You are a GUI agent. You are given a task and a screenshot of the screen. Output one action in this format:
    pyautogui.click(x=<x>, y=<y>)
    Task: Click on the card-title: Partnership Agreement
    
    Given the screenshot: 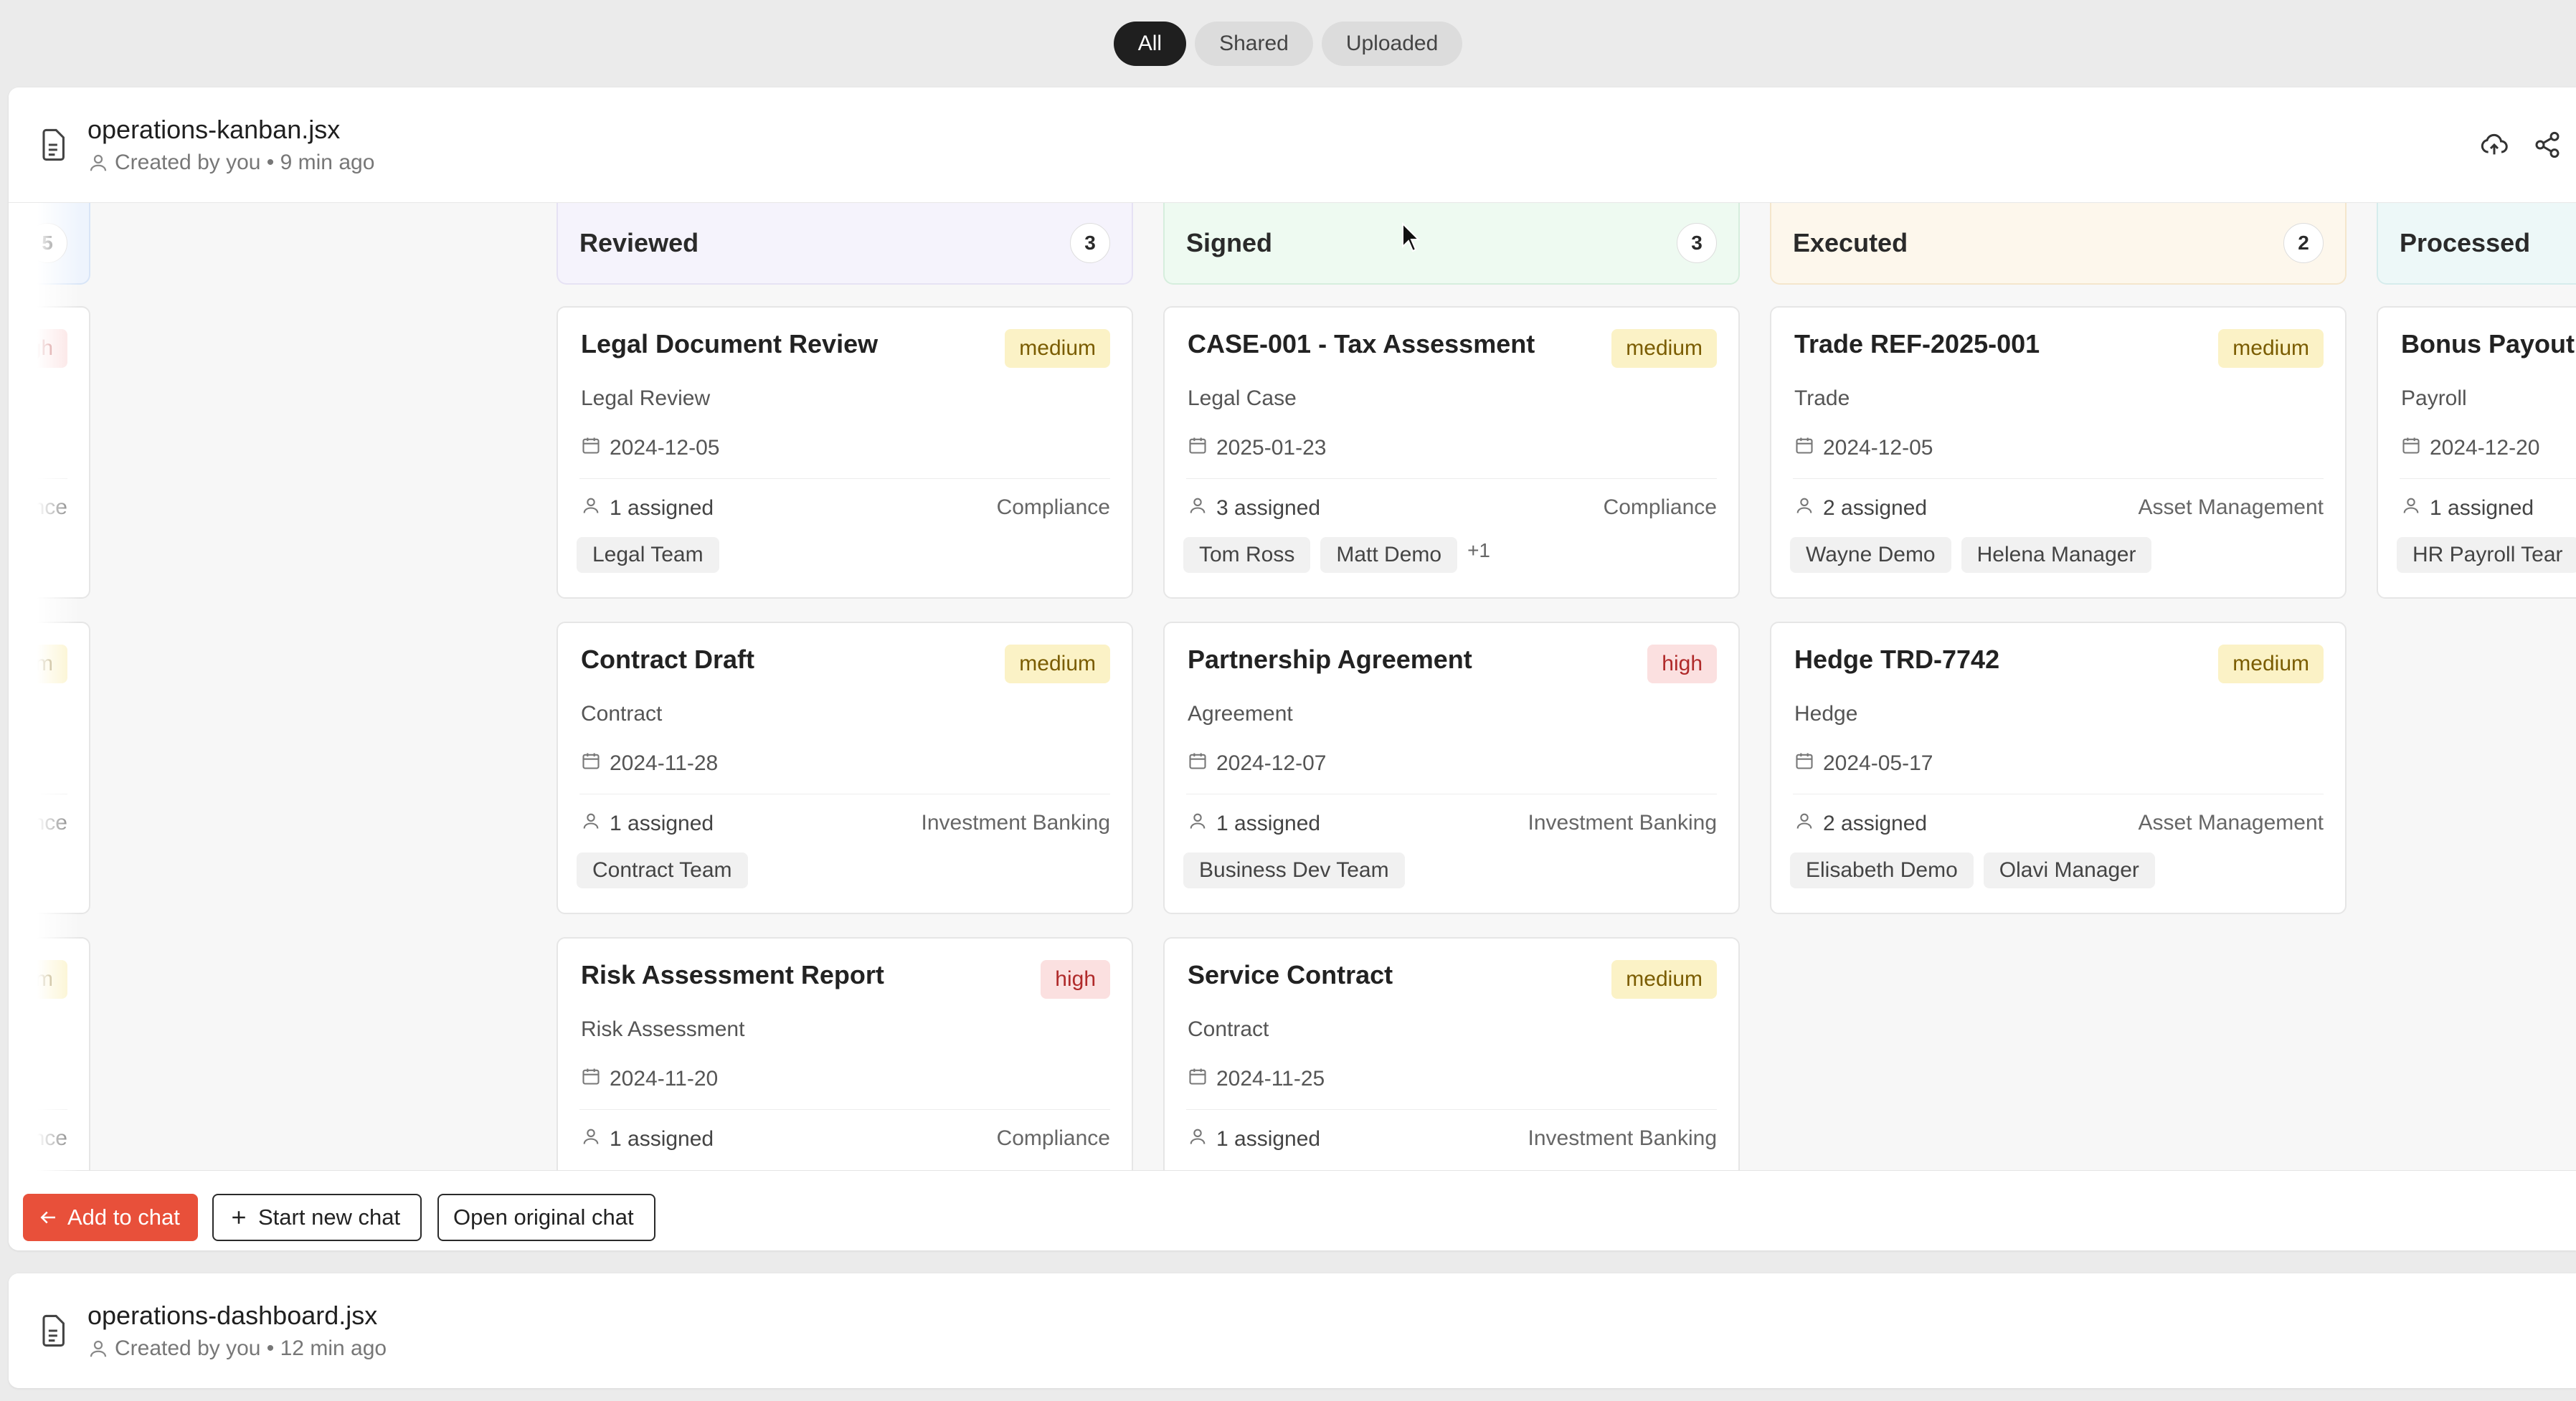 What is the action you would take?
    pyautogui.click(x=1330, y=659)
    